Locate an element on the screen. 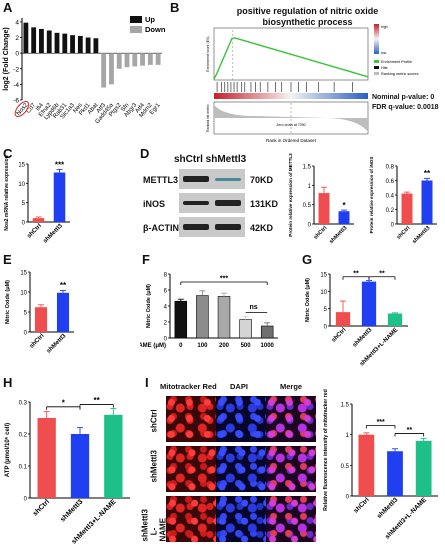 The image size is (445, 550). legend-label: Down is located at coordinates (155, 29).